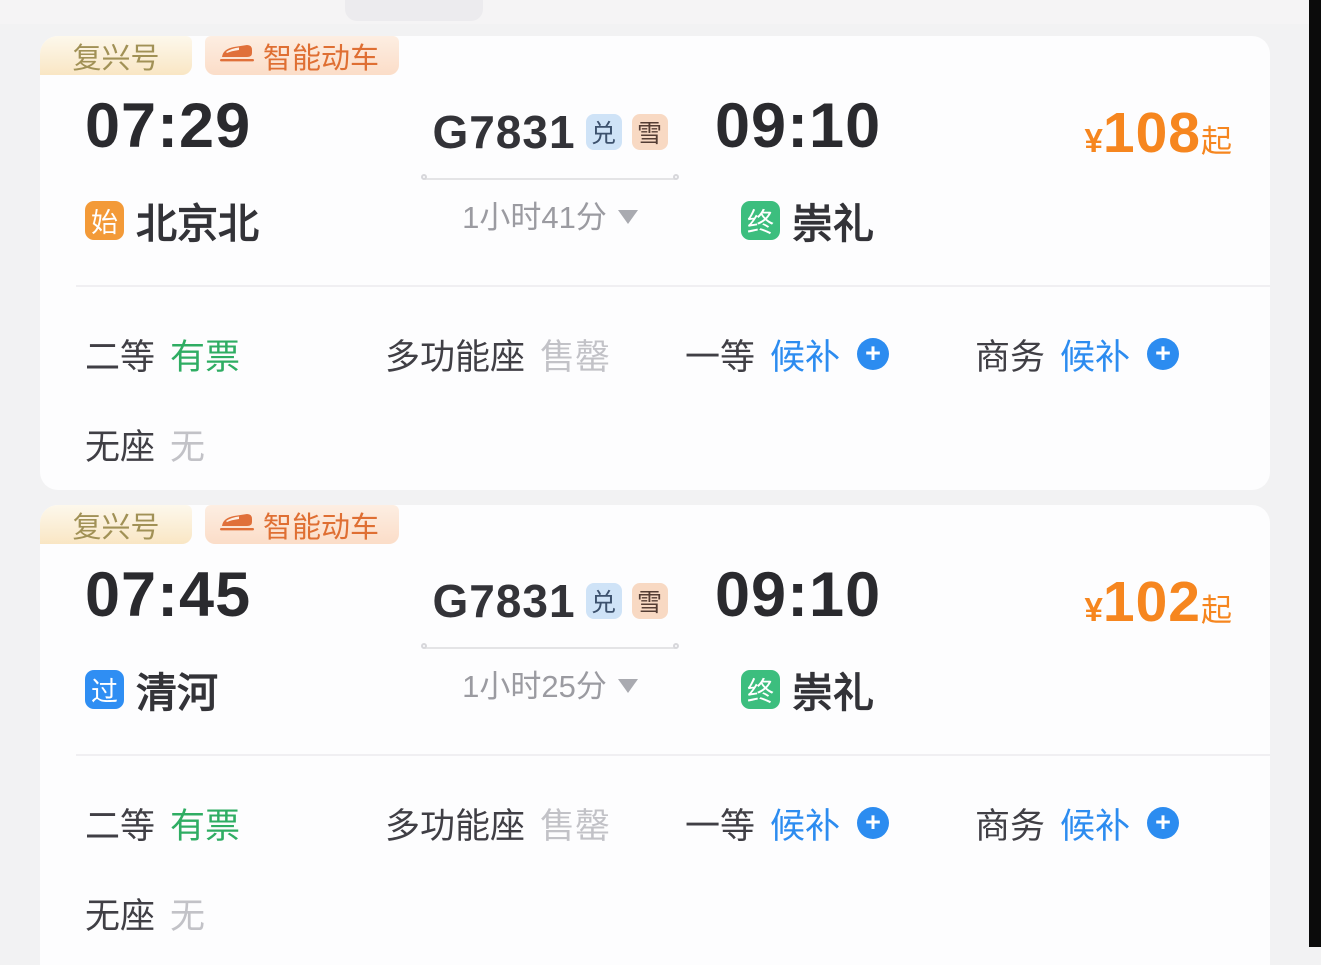  I want to click on pass-station-badge: 过, so click(104, 689).